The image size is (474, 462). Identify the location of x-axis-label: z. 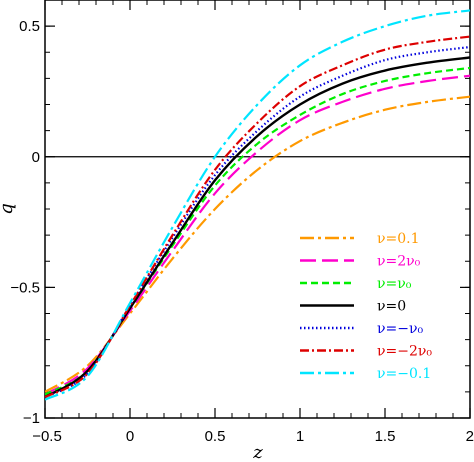
(257, 452).